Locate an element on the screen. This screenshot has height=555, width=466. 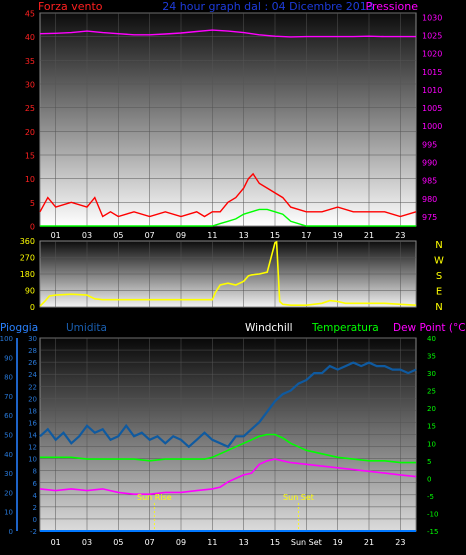
humidity-tick-label: 4 is located at coordinates (35, 496).